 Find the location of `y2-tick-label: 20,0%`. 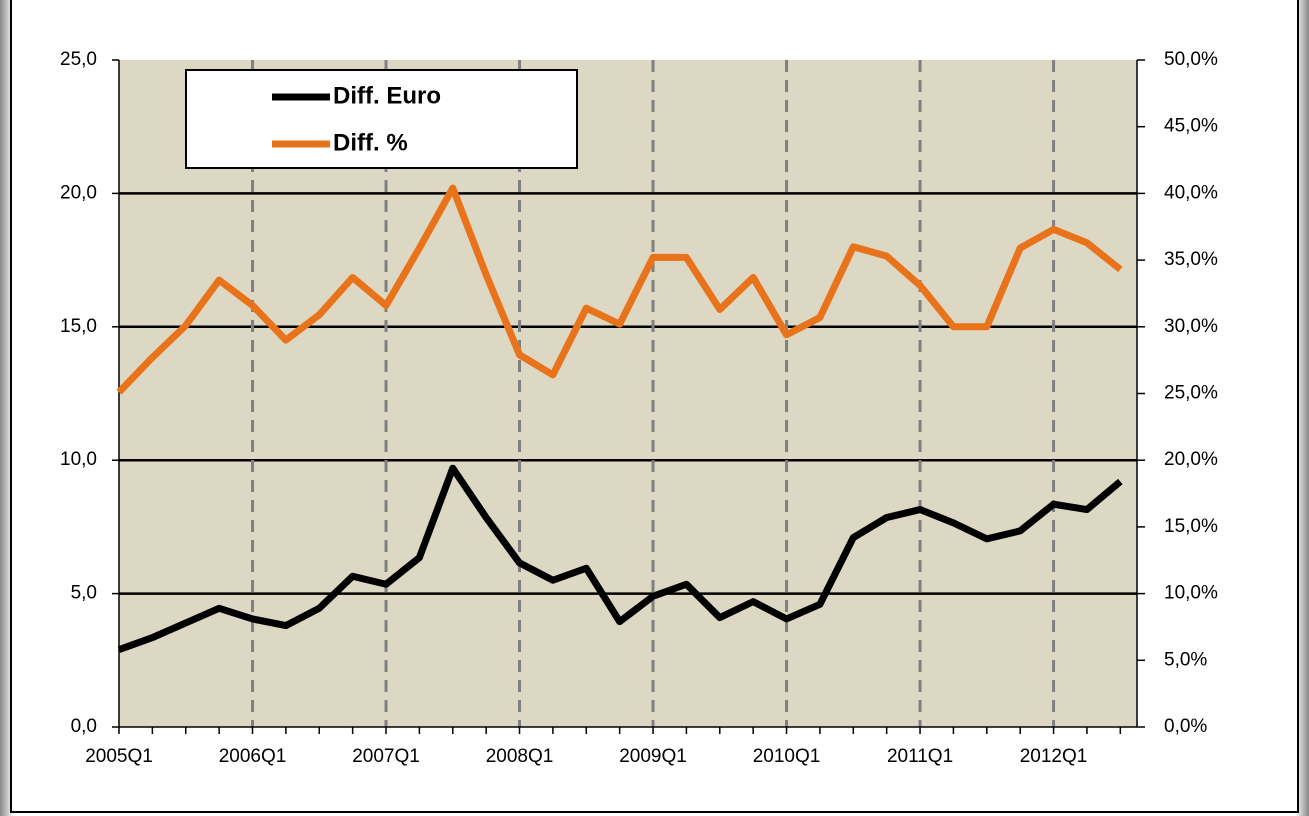

y2-tick-label: 20,0% is located at coordinates (1191, 459).